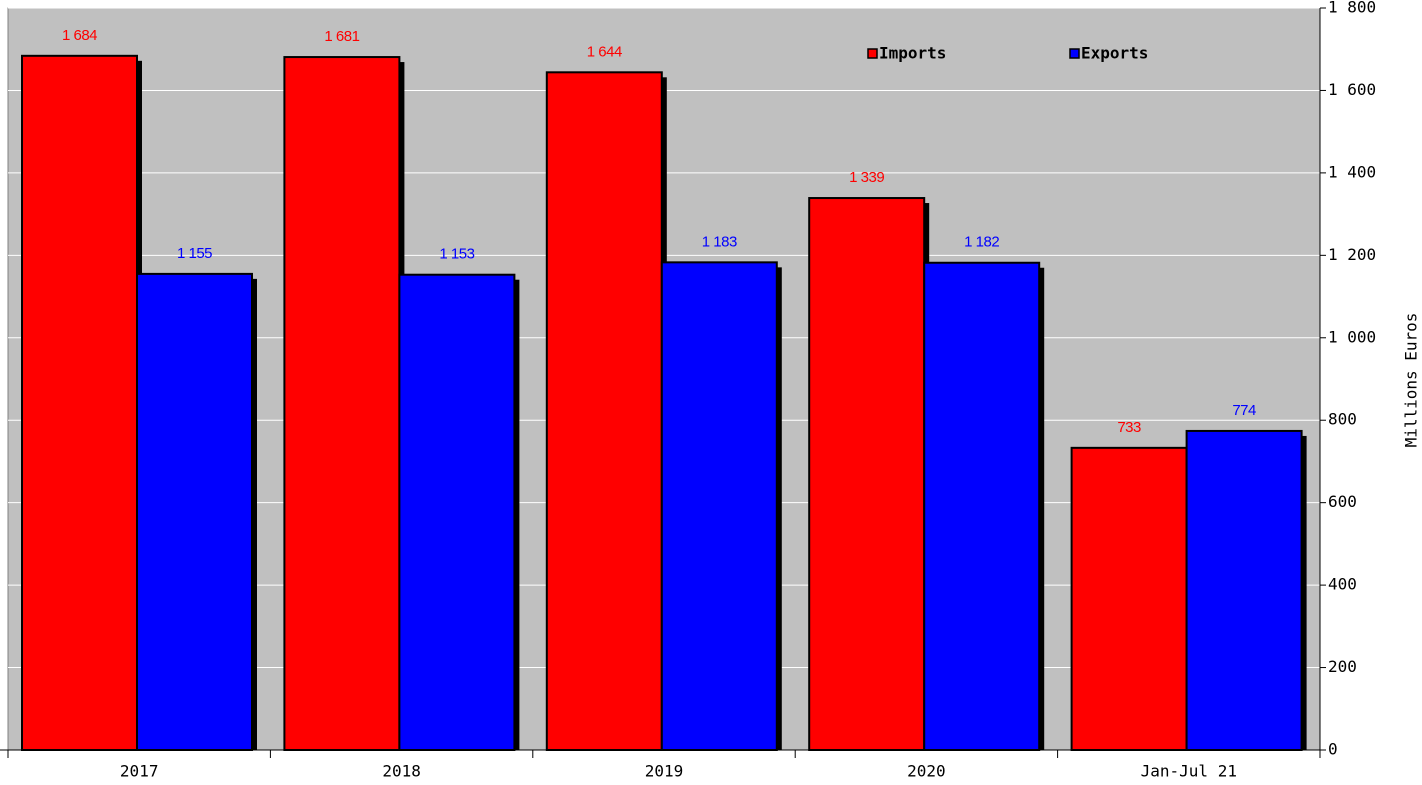 The height and width of the screenshot is (785, 1422). What do you see at coordinates (1352, 8) in the screenshot?
I see `y-tick-label: 1 800` at bounding box center [1352, 8].